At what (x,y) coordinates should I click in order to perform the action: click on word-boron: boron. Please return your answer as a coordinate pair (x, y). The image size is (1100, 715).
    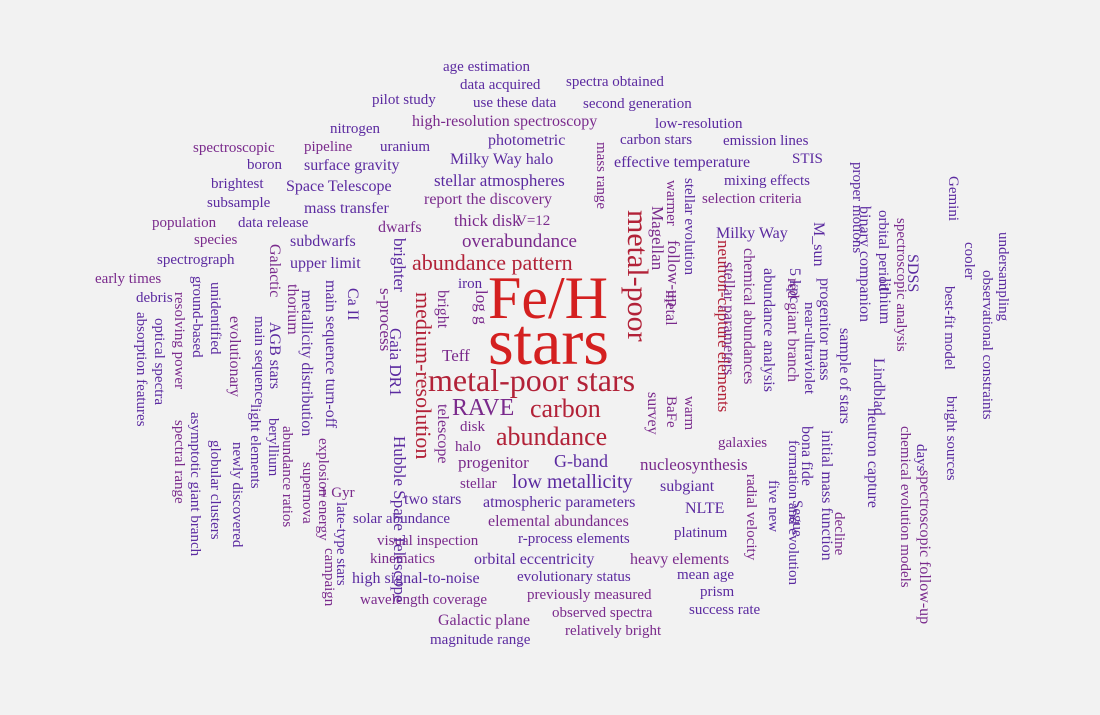
    Looking at the image, I should click on (264, 165).